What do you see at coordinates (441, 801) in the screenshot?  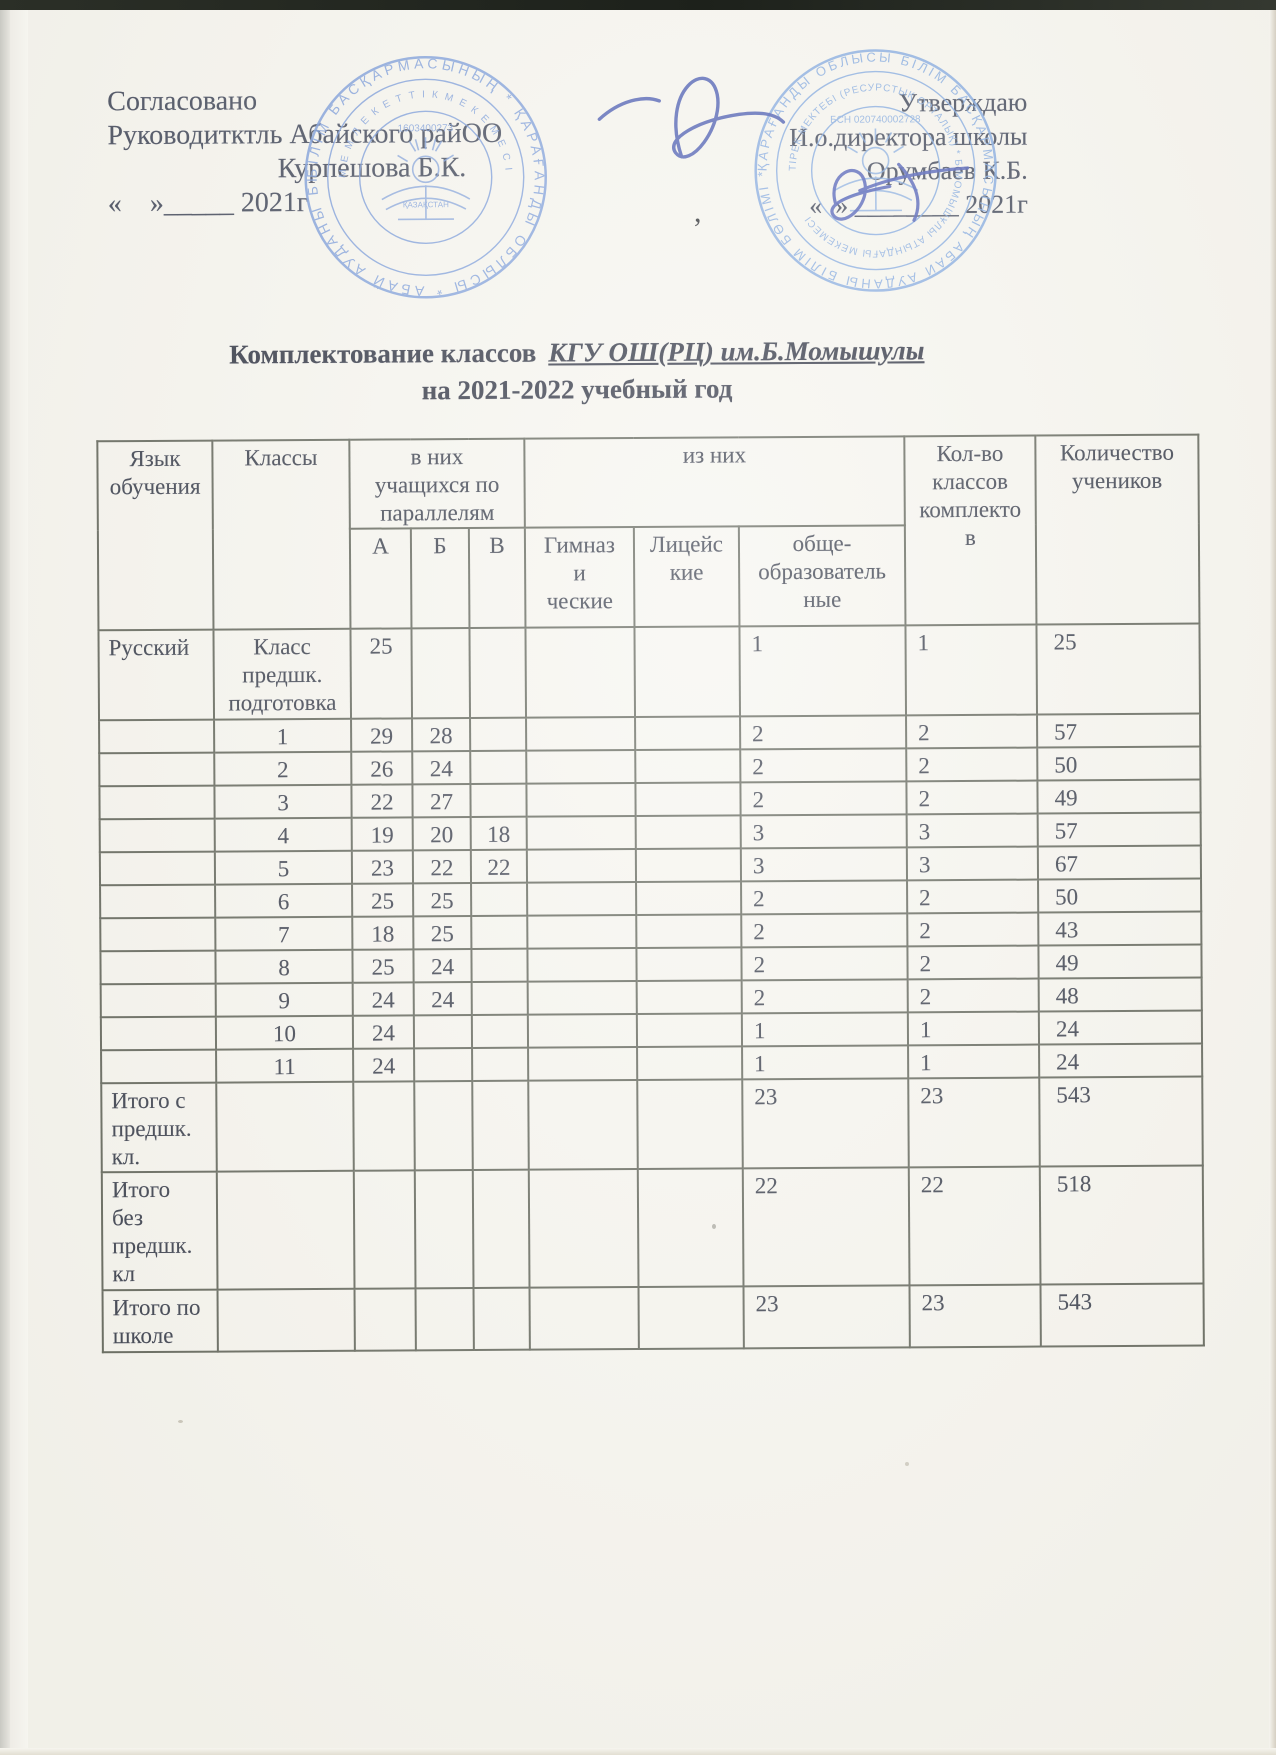 I see `table-cell: 27` at bounding box center [441, 801].